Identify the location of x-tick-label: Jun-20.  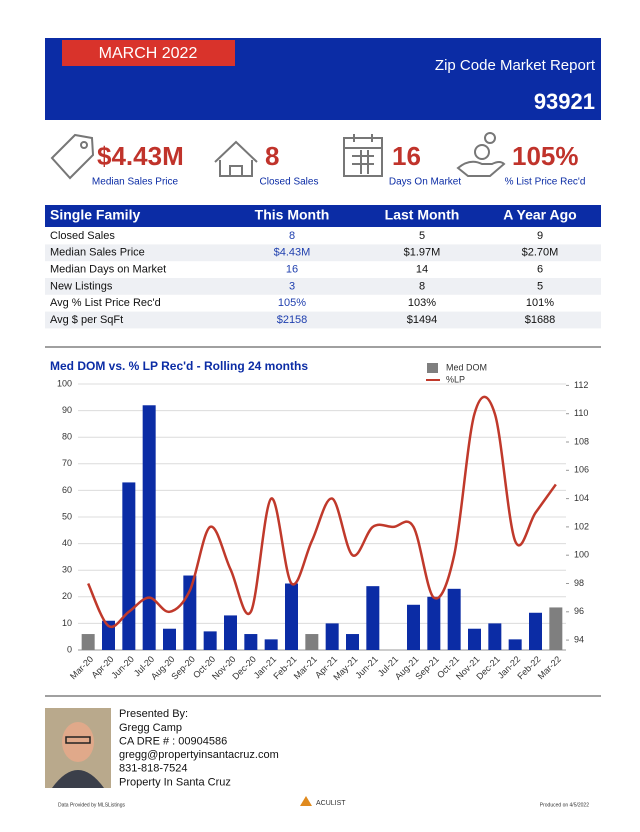
(122, 667).